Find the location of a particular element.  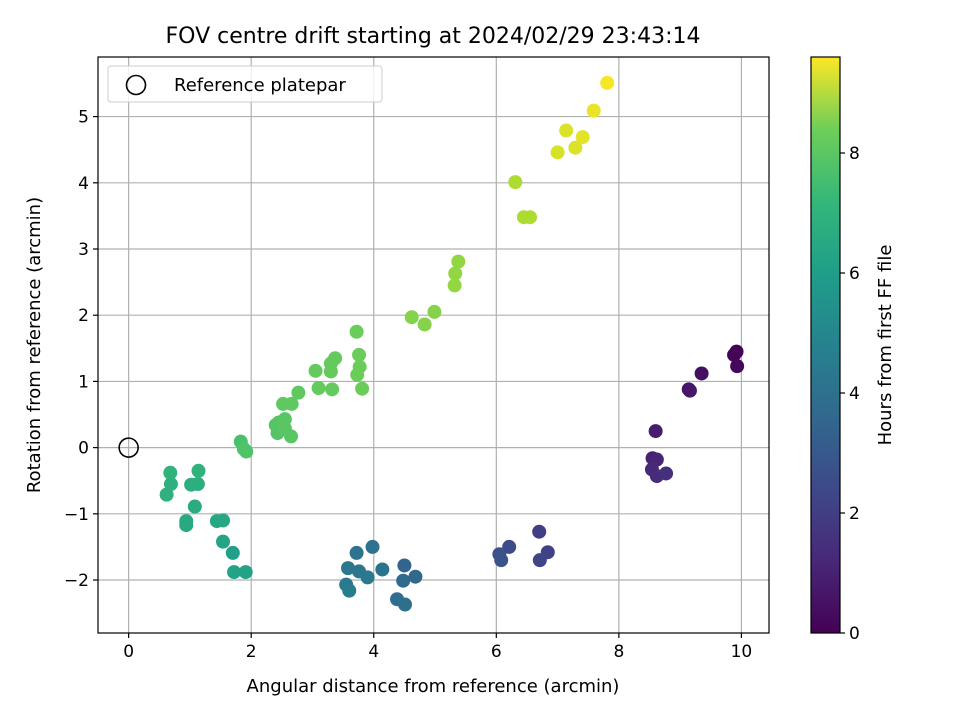

legend: Reference platepar is located at coordinates (245, 84).